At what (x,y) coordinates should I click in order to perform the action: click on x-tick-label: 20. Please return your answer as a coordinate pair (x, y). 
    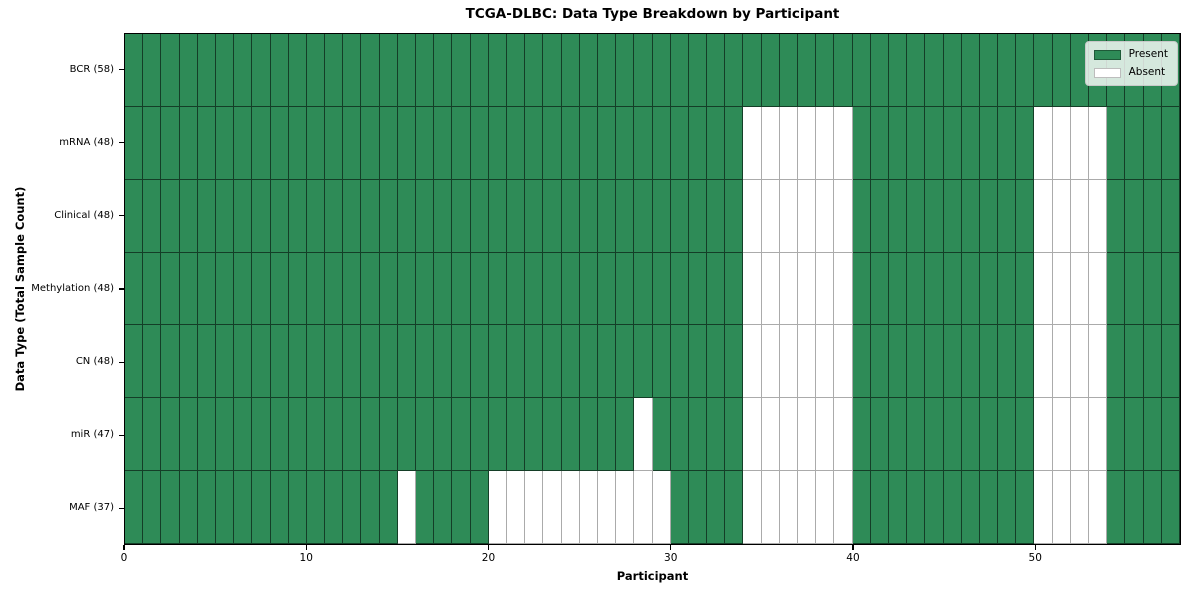
    Looking at the image, I should click on (488, 558).